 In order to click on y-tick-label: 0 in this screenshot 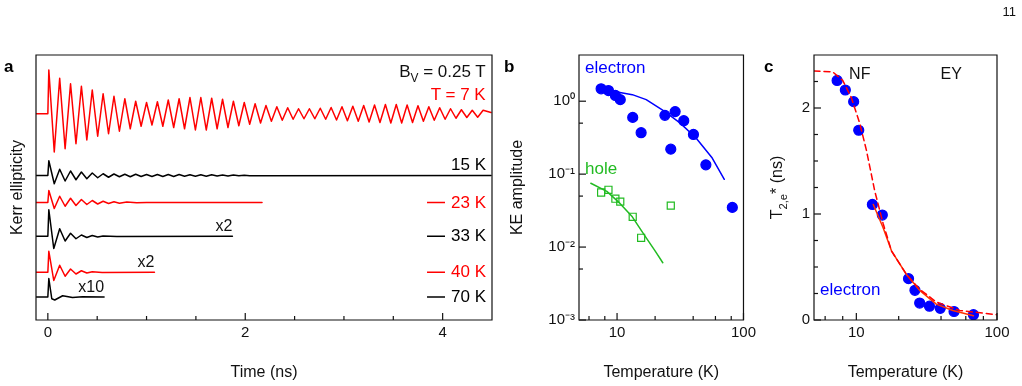, I will do `click(805, 319)`.